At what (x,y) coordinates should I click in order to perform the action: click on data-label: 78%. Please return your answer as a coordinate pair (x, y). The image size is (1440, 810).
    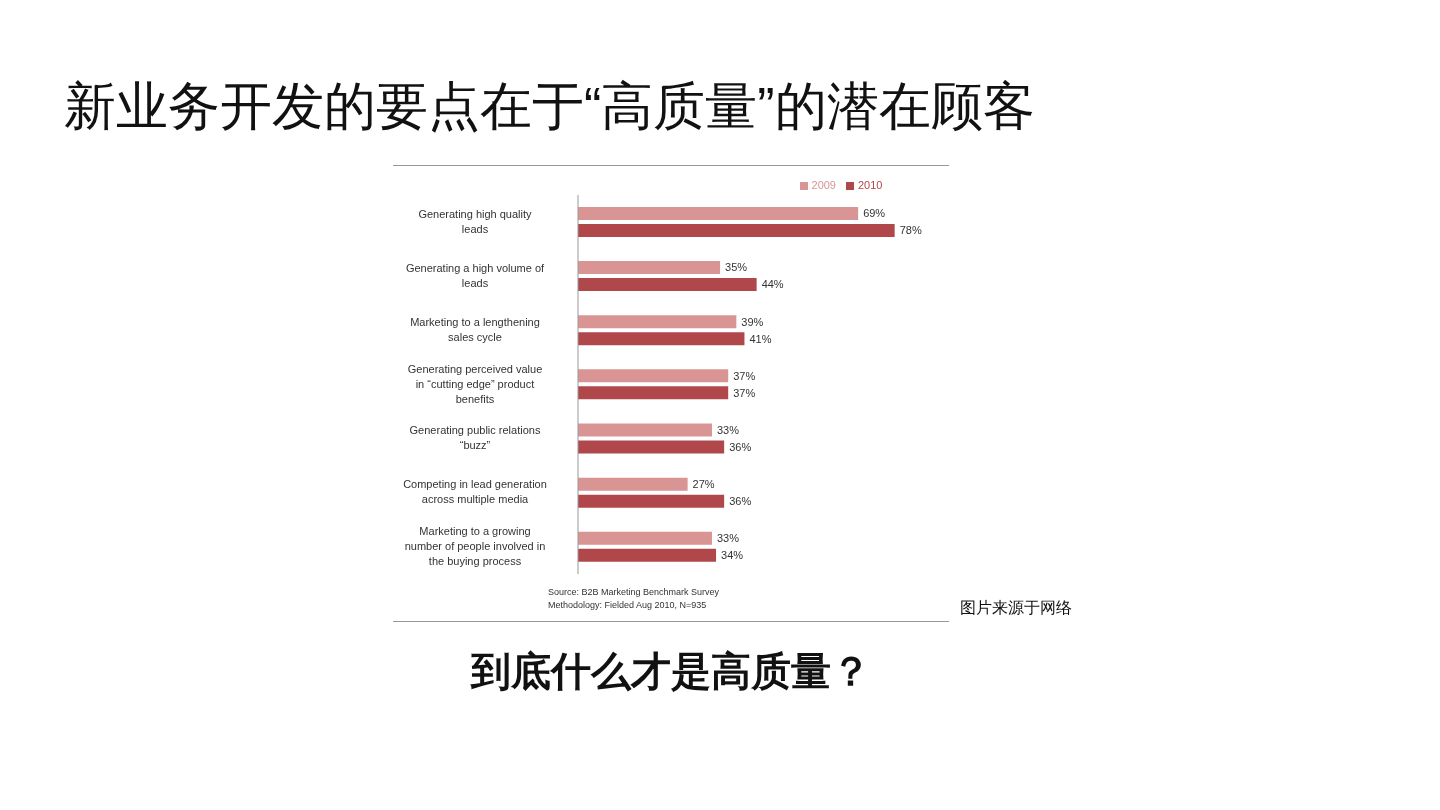
    Looking at the image, I should click on (910, 230).